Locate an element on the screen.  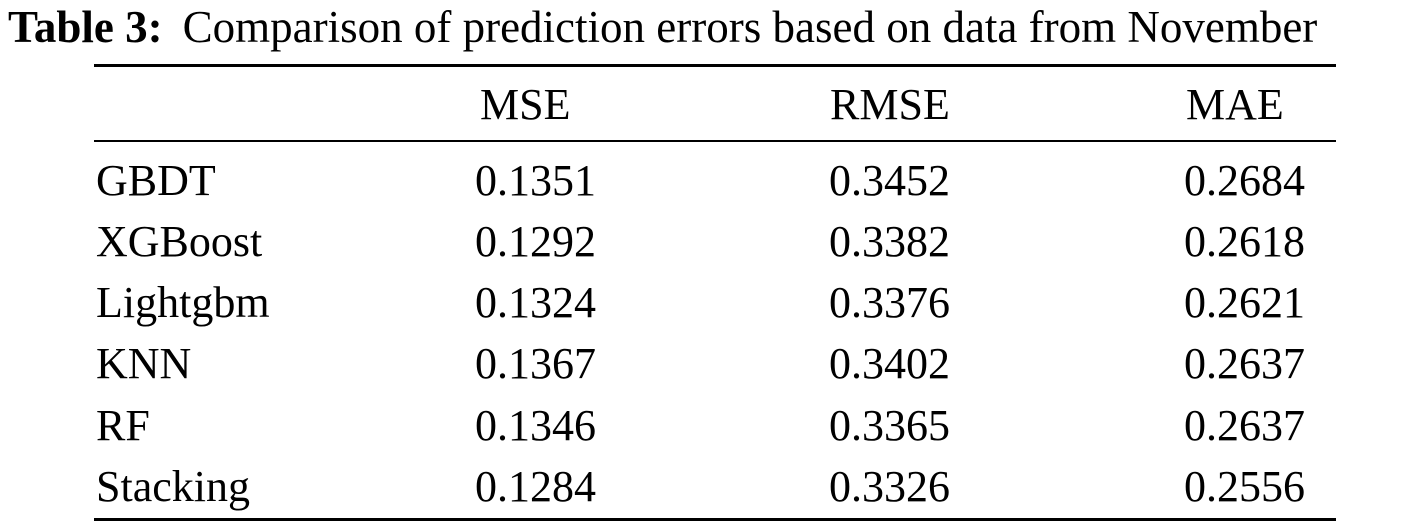
table-bottom-rule is located at coordinates (715, 519).